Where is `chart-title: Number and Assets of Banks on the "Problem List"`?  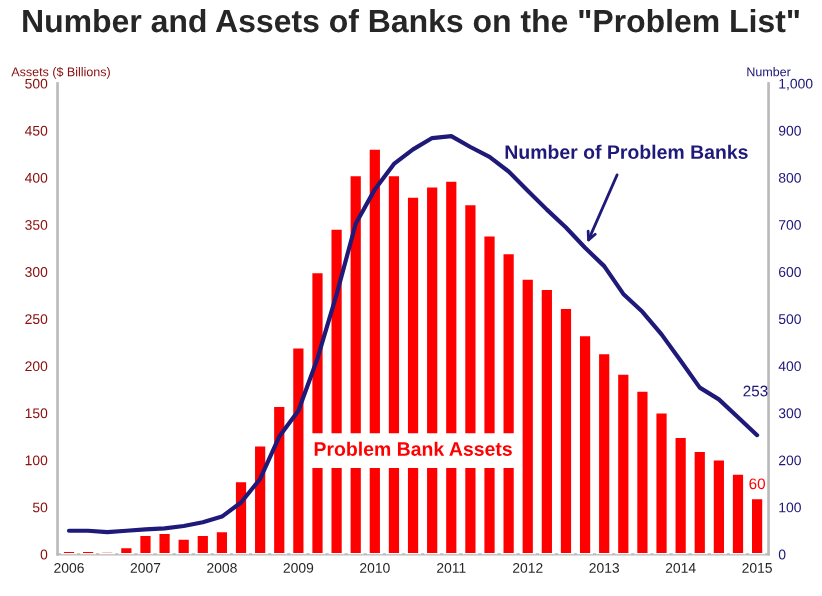
chart-title: Number and Assets of Banks on the "Problem List" is located at coordinates (411, 20).